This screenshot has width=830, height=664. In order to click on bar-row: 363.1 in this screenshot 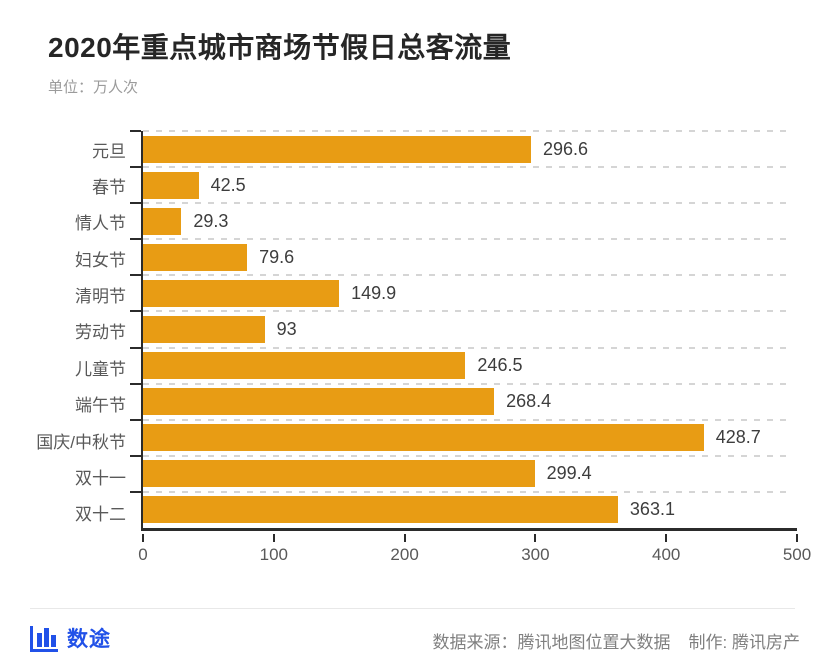, I will do `click(463, 509)`.